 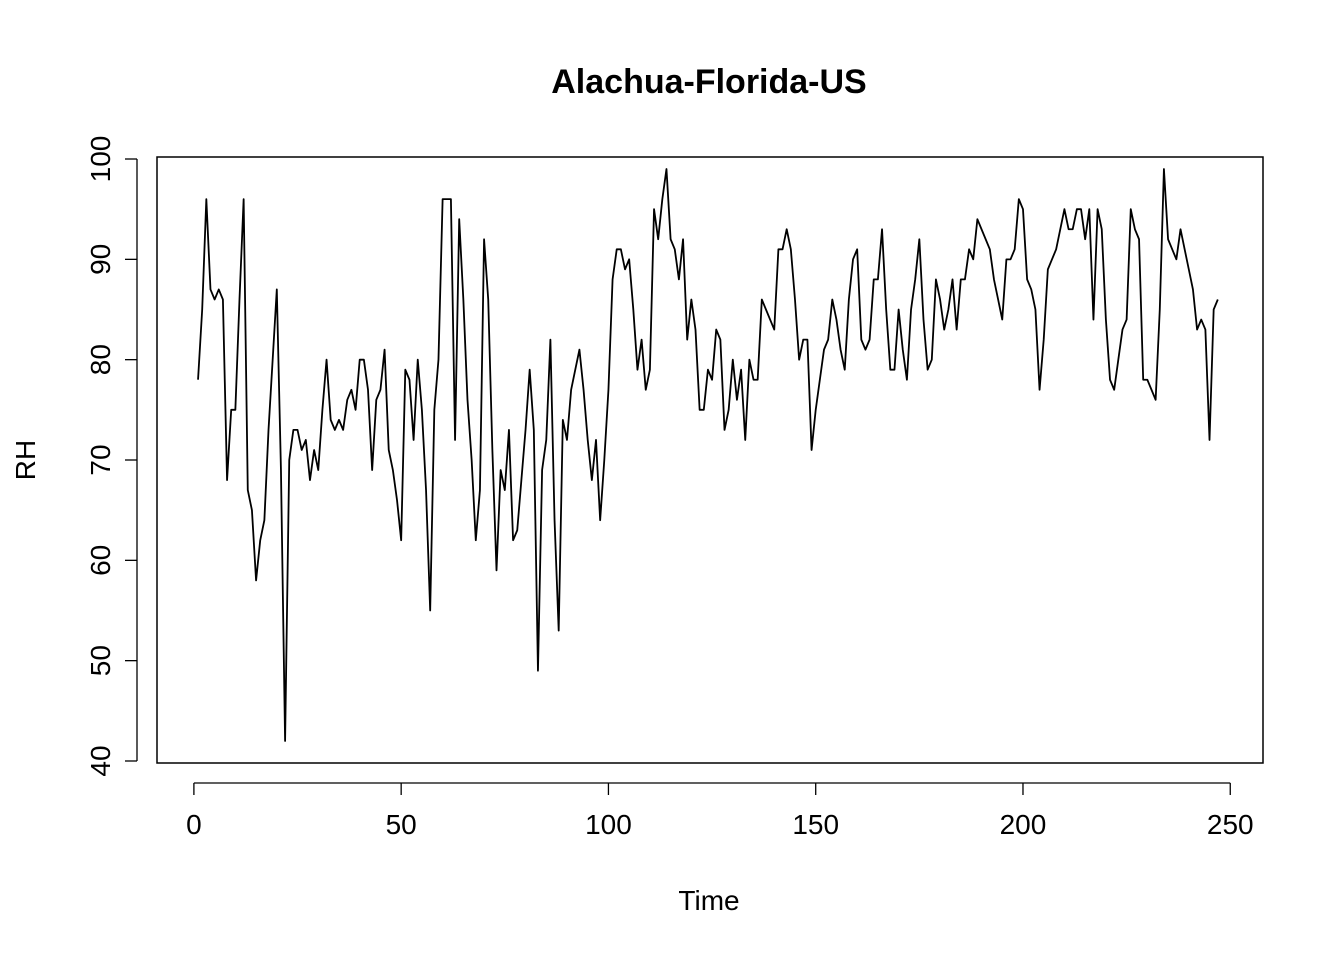 I want to click on x-tick-label: 0, so click(x=194, y=824).